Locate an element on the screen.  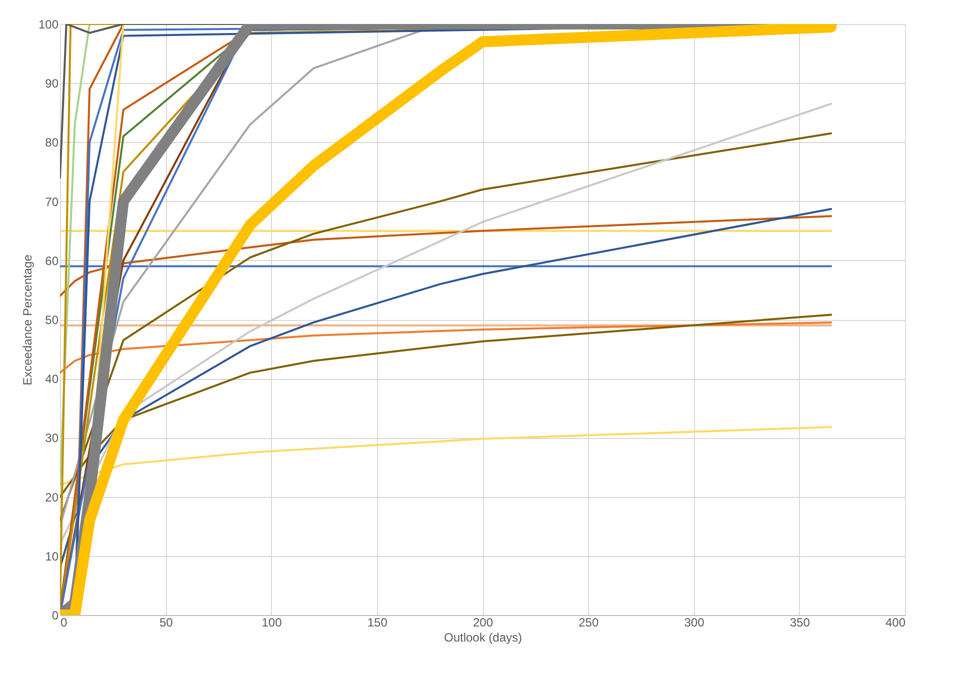
x-tick-label: 50 is located at coordinates (166, 623).